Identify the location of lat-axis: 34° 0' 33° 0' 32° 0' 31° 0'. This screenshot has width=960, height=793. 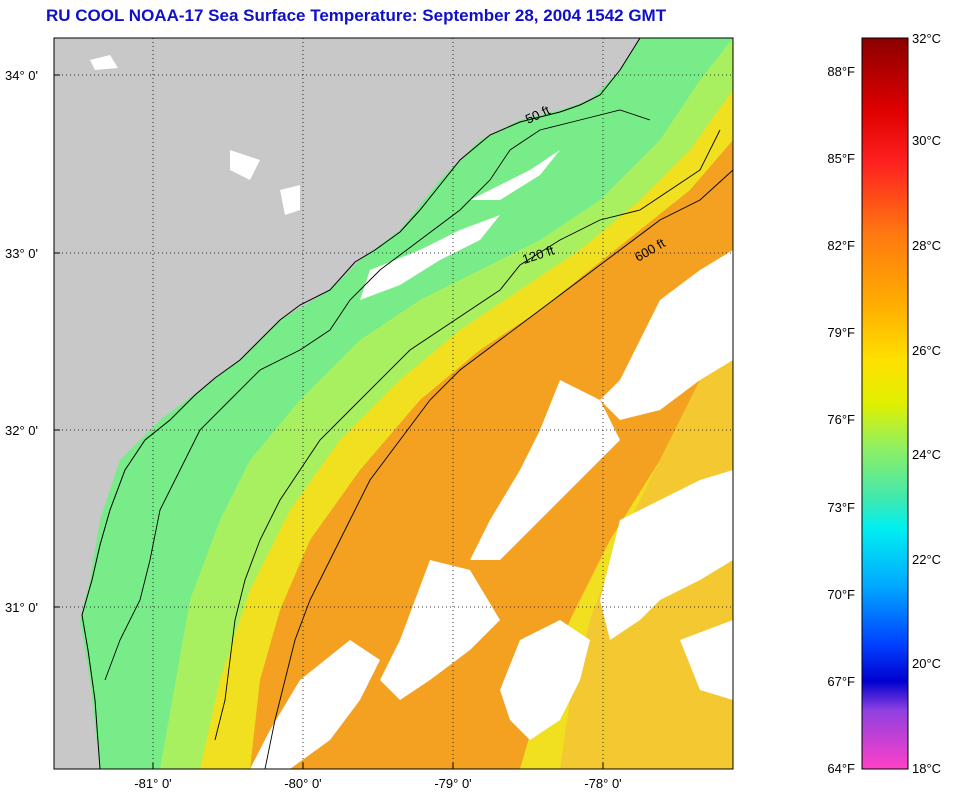
(32, 341).